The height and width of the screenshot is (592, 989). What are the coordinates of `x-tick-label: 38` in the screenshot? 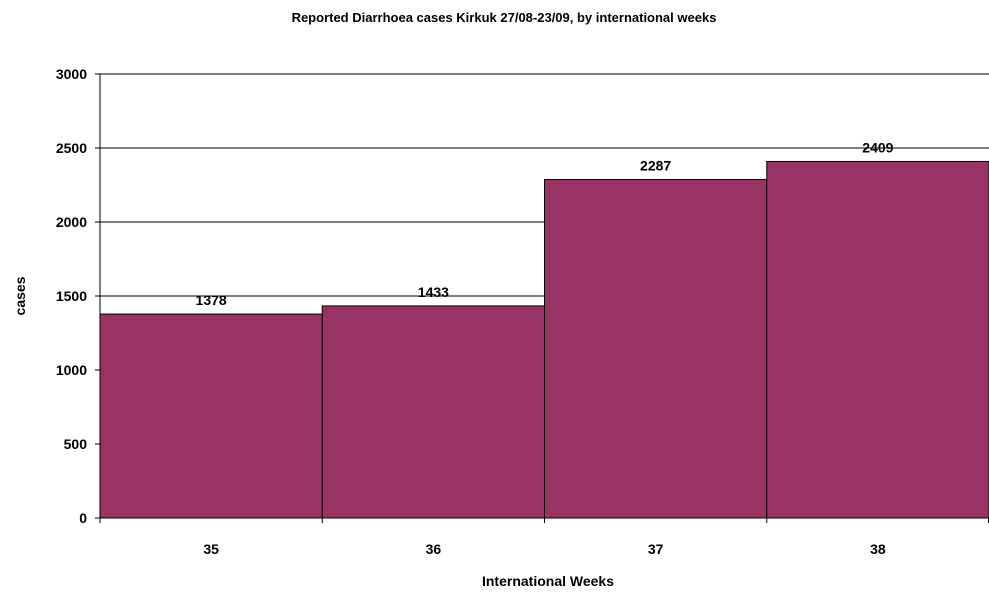 It's located at (878, 549).